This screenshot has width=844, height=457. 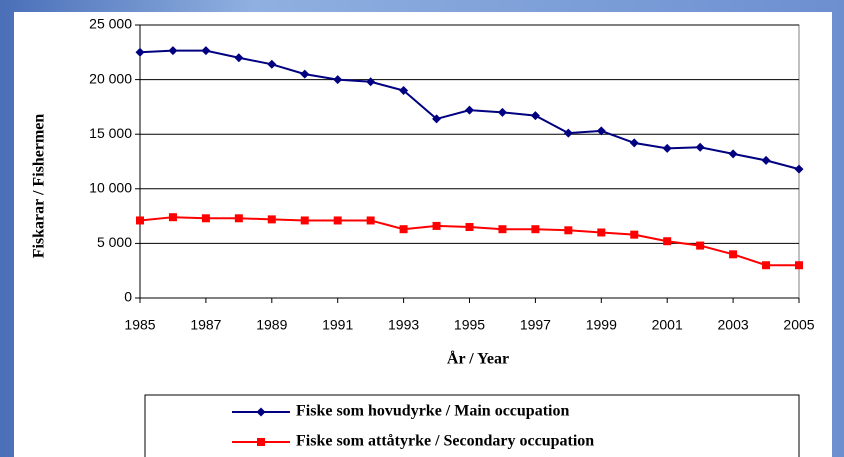 What do you see at coordinates (601, 325) in the screenshot?
I see `x-tick-label: 1999` at bounding box center [601, 325].